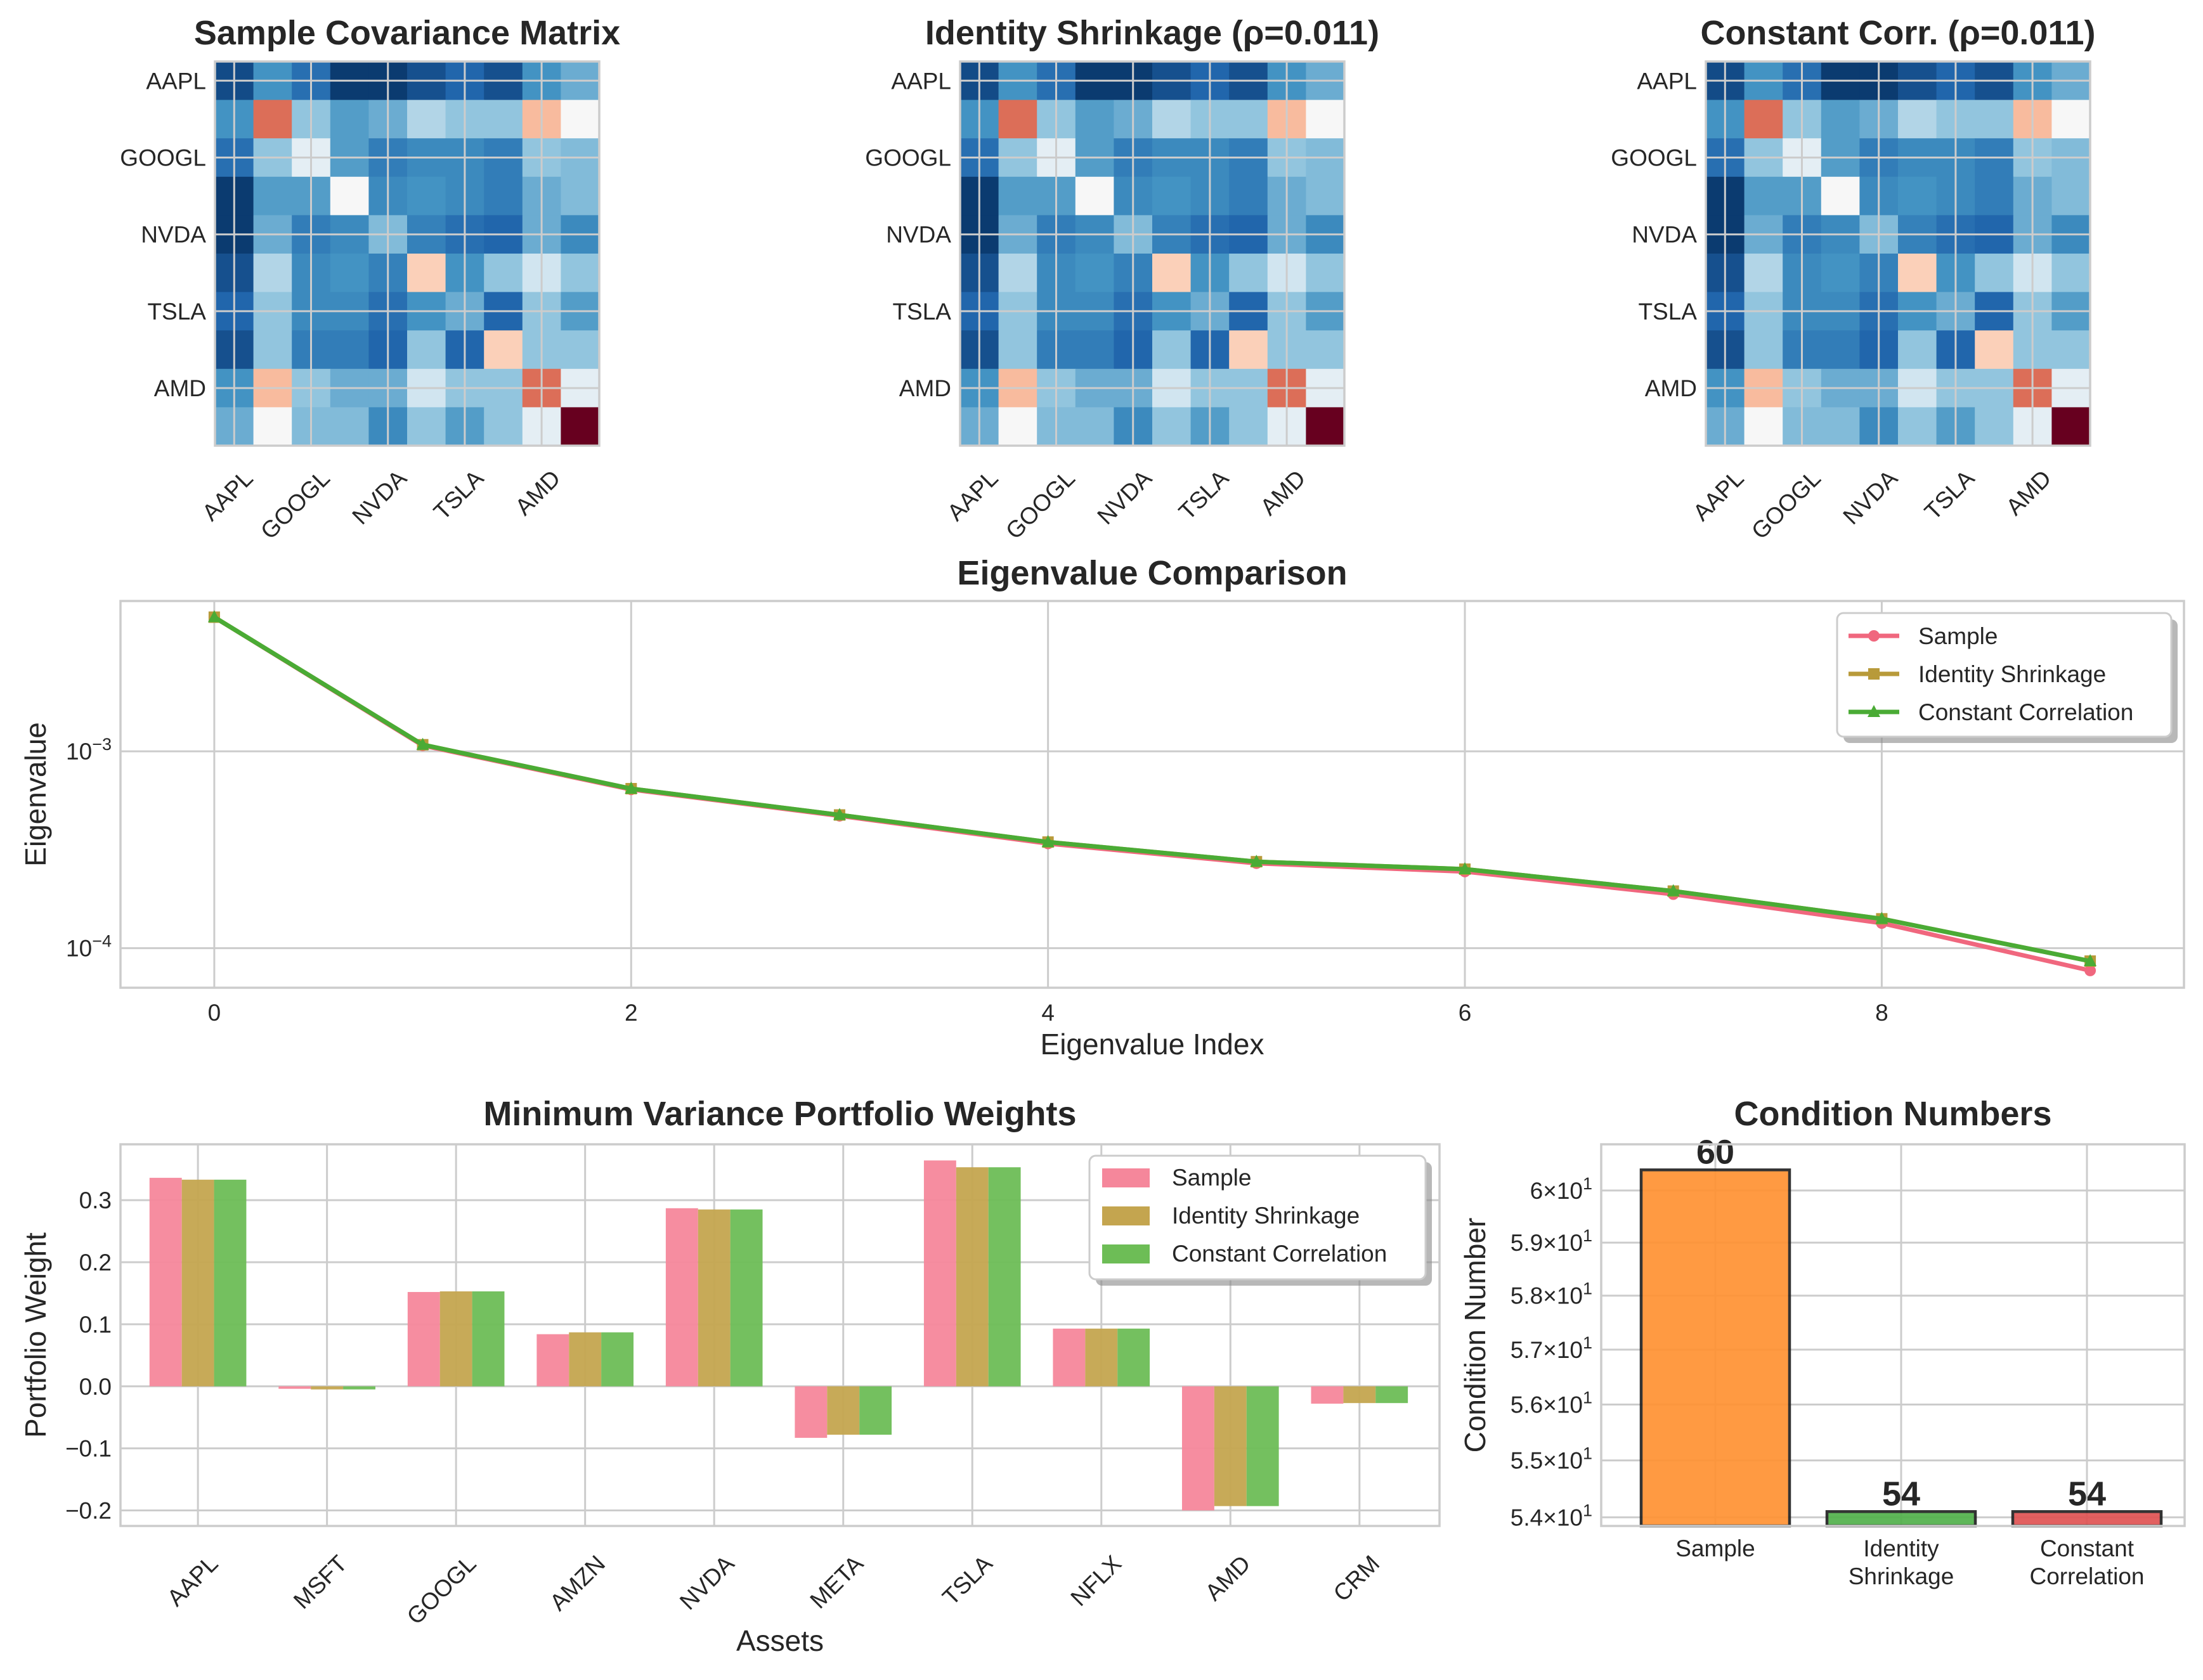 This screenshot has width=2203, height=1680. Describe the element at coordinates (1465, 1013) in the screenshot. I see `x-tick-label: 6` at that location.